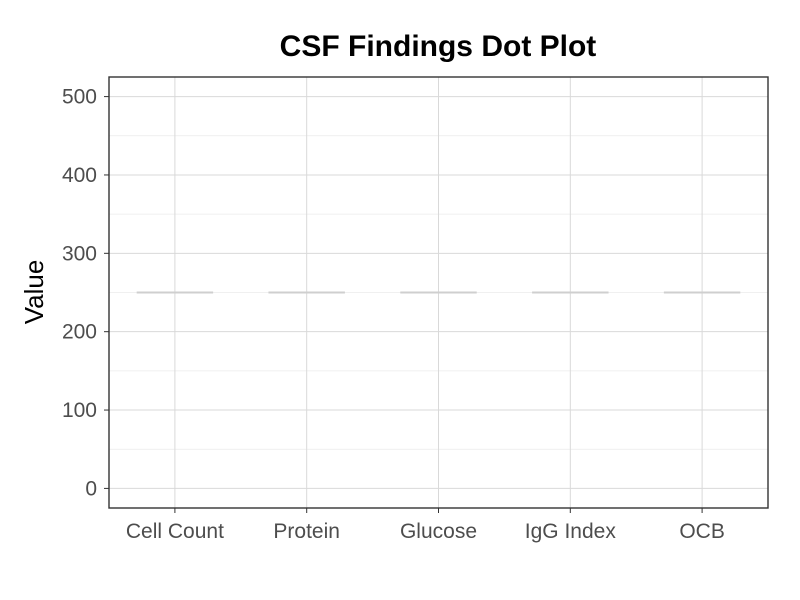  Describe the element at coordinates (79, 97) in the screenshot. I see `y-tick-label: 500` at that location.